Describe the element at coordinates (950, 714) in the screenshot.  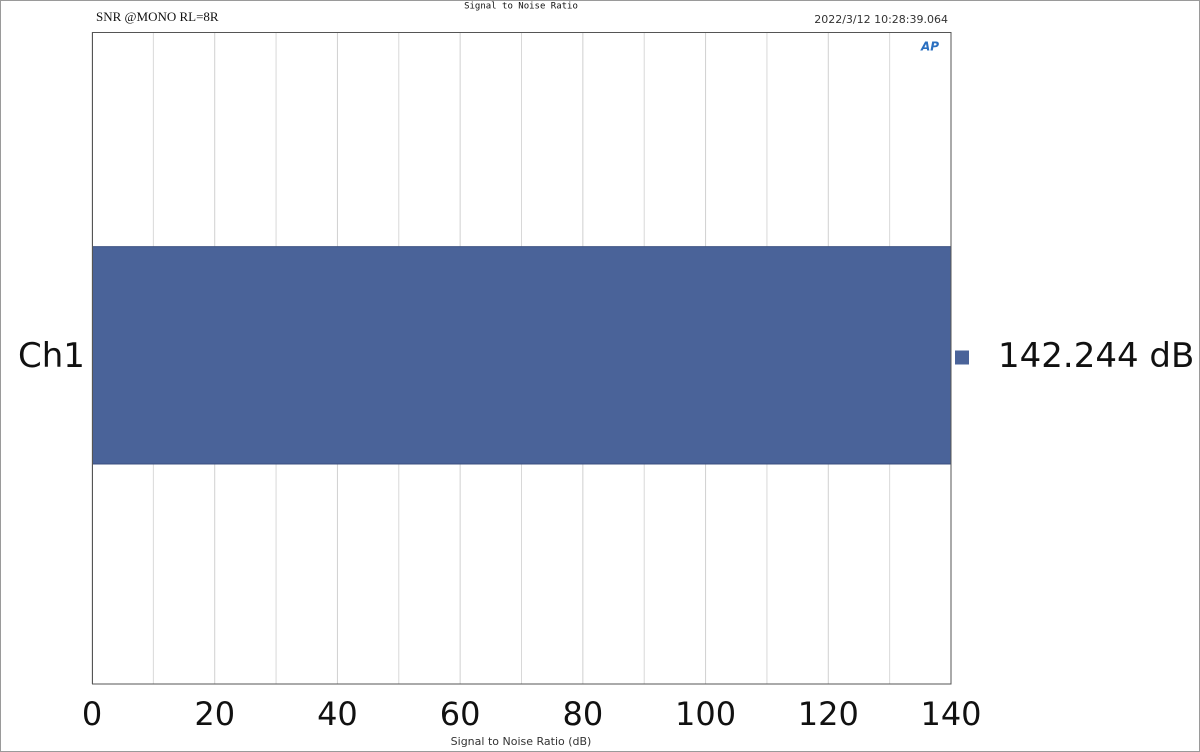
I see `x-tick-label: 140` at that location.